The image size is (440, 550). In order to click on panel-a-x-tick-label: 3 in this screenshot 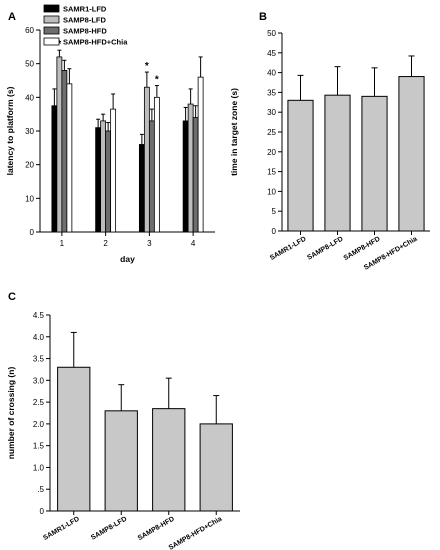, I will do `click(149, 243)`.